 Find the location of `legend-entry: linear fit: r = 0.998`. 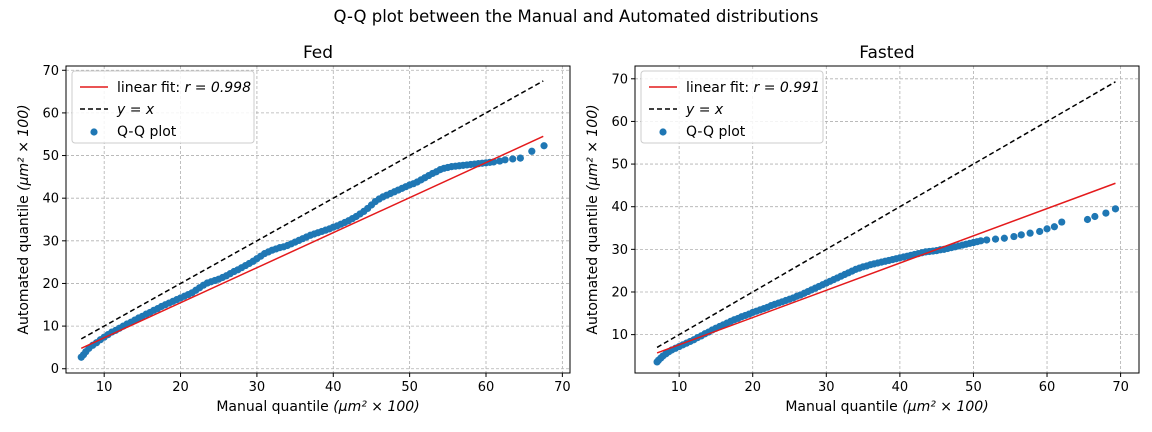

legend-entry: linear fit: r = 0.998 is located at coordinates (184, 88).